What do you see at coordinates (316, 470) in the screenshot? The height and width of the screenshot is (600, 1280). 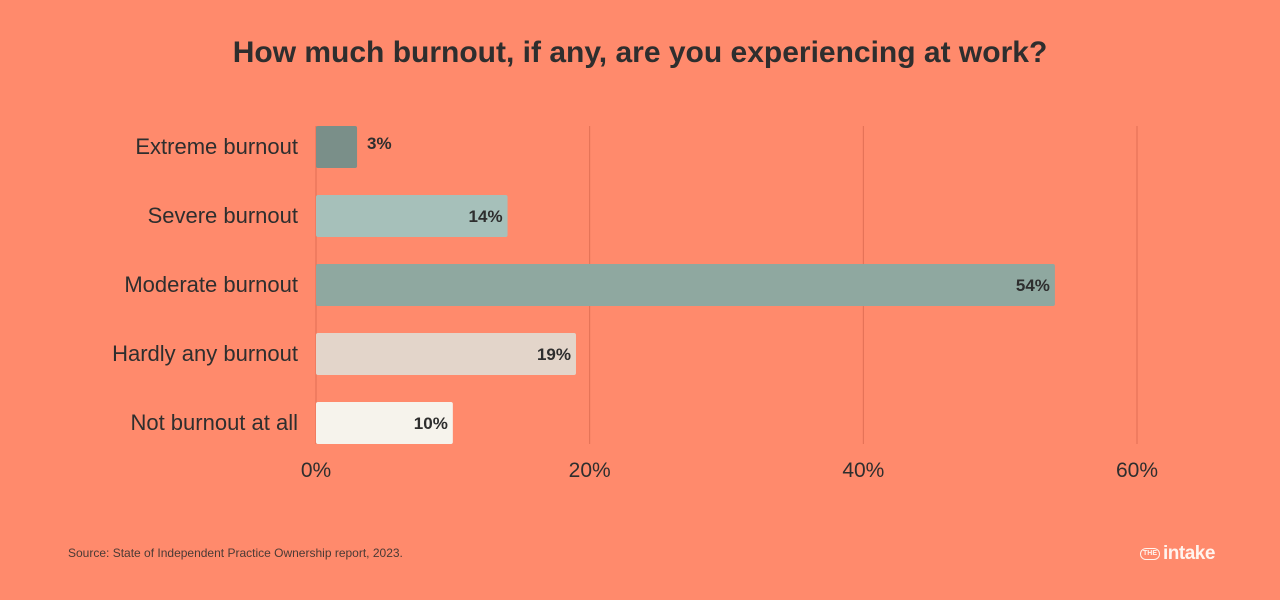 I see `x-tick-label: 0%` at bounding box center [316, 470].